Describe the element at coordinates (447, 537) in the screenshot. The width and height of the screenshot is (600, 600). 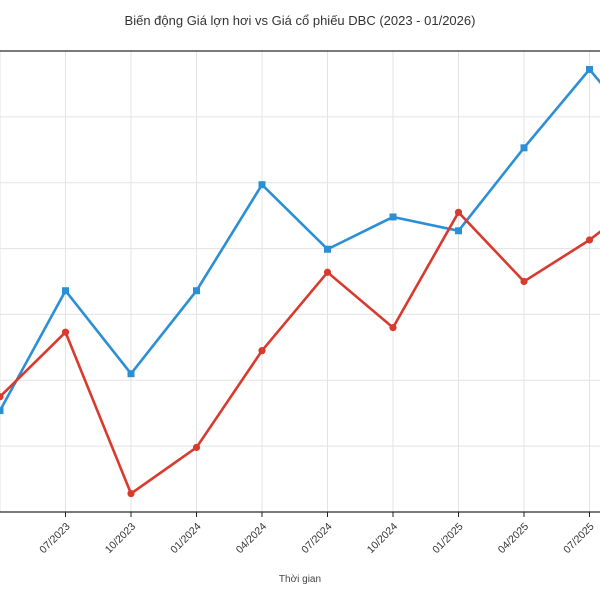
I see `x-tick-label: 01/2025` at that location.